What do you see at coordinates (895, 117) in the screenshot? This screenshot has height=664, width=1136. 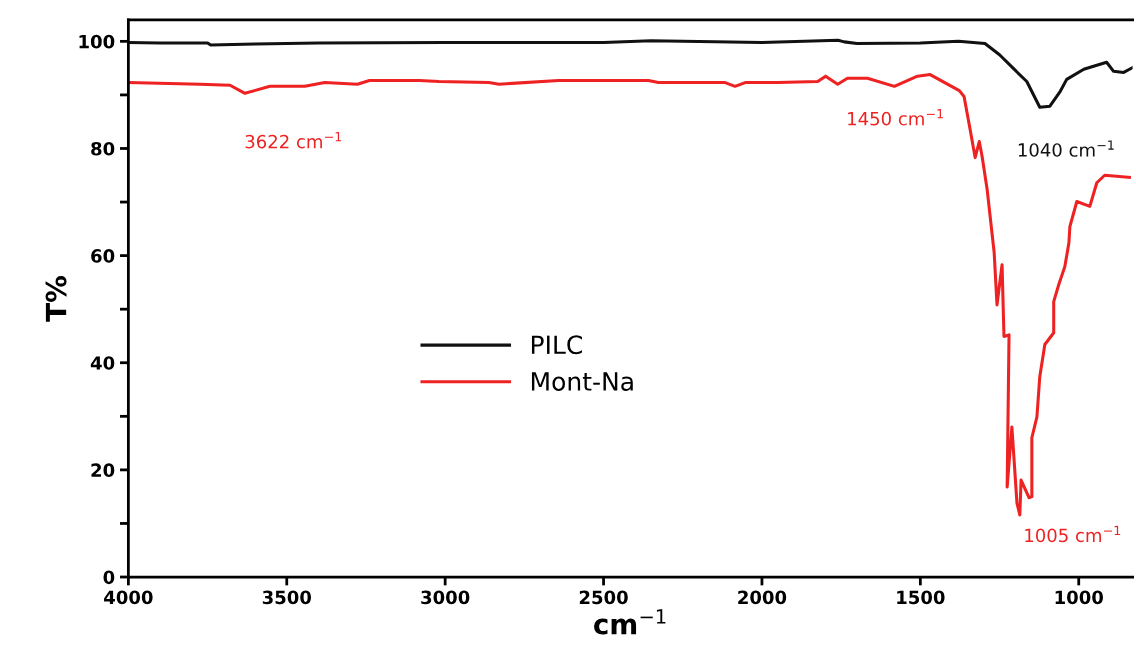 I see `annotation: 1450 cm$^{−1}$` at bounding box center [895, 117].